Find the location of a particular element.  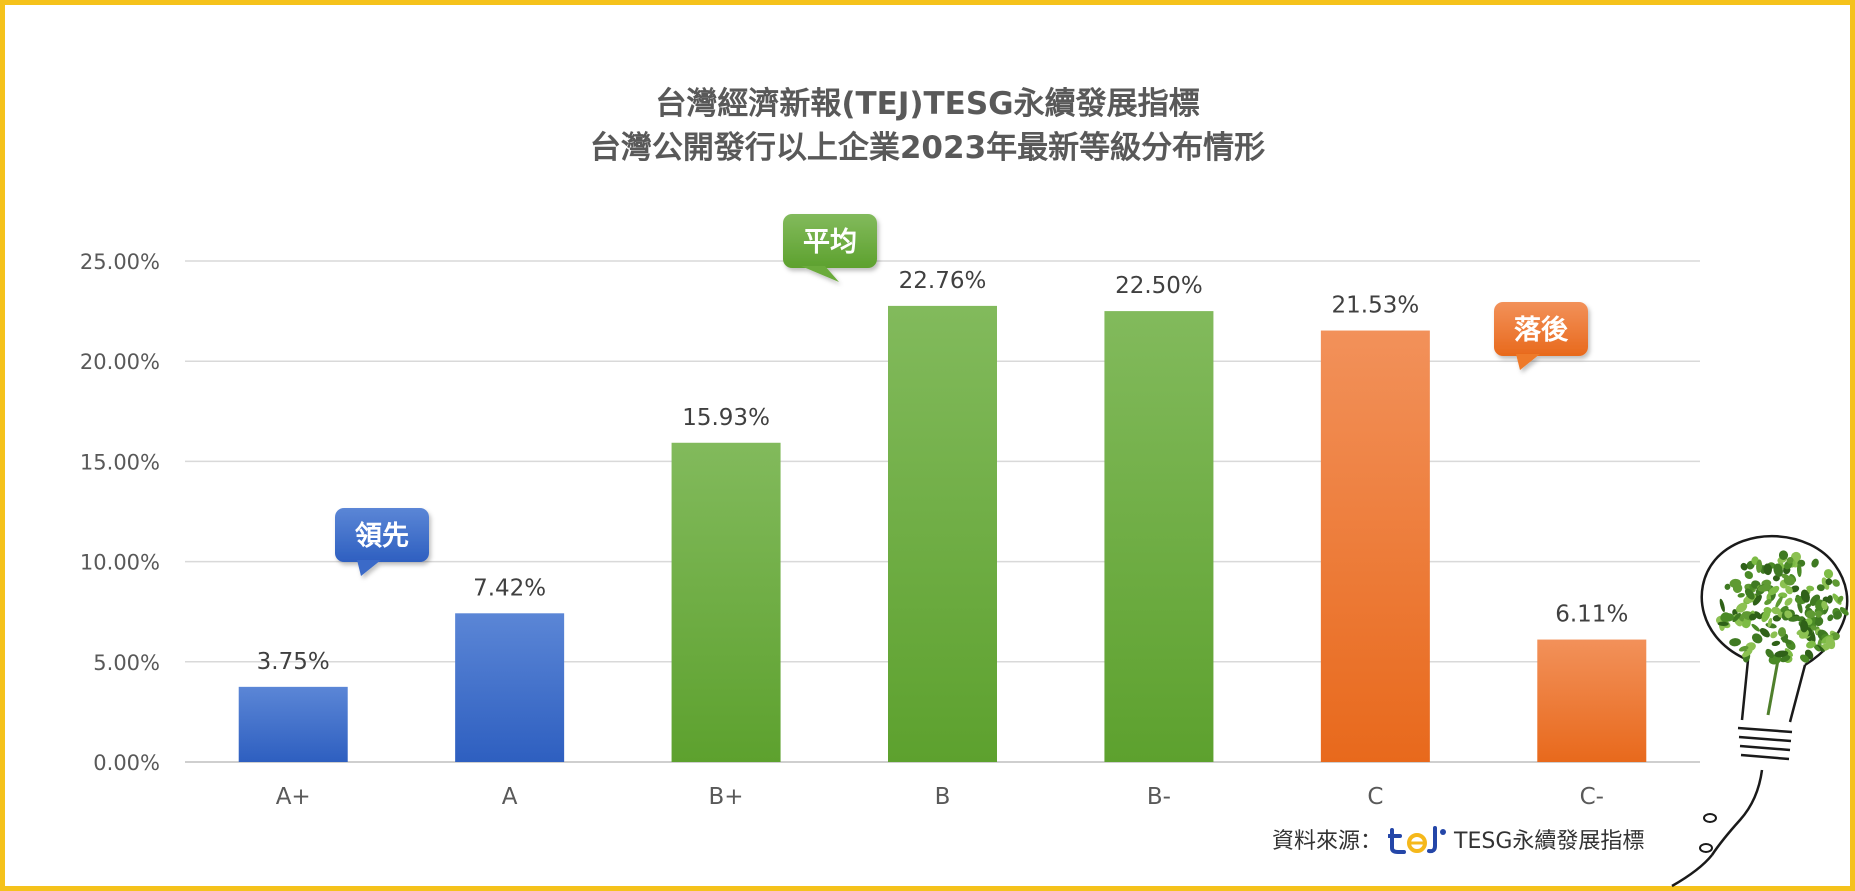

bar-A+ is located at coordinates (293, 724).